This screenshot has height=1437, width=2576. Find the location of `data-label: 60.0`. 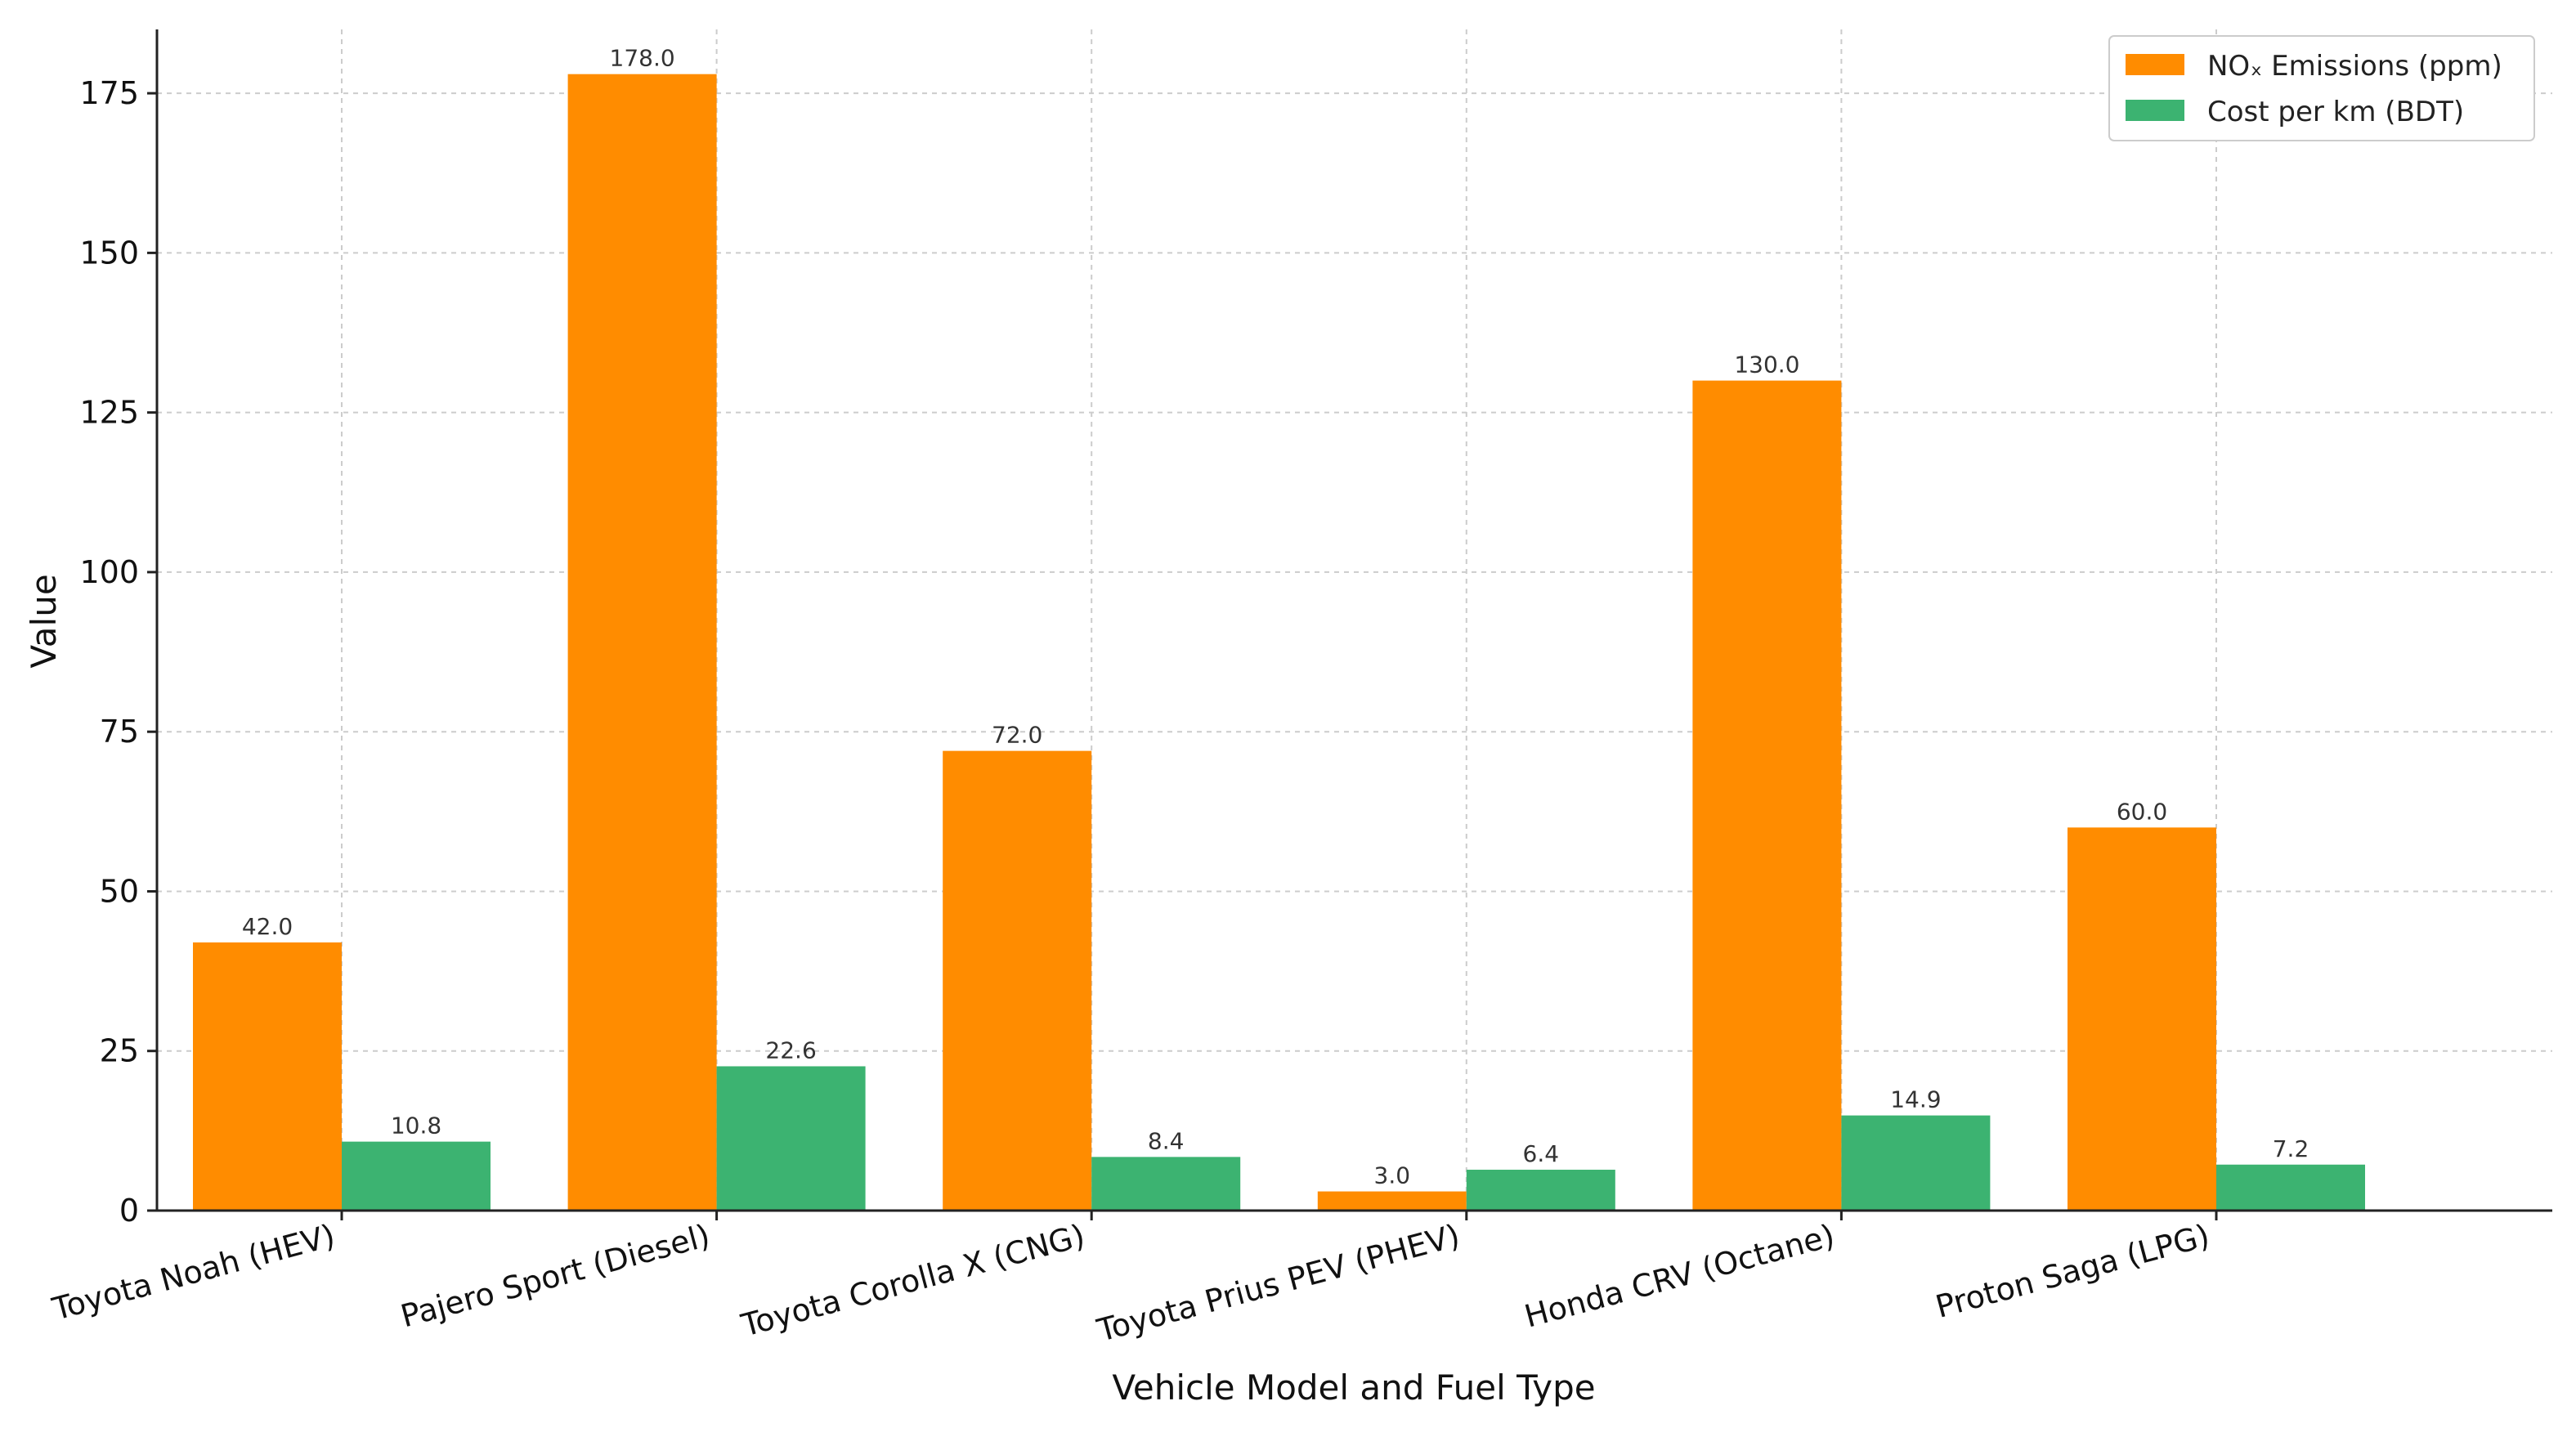

data-label: 60.0 is located at coordinates (2142, 811).